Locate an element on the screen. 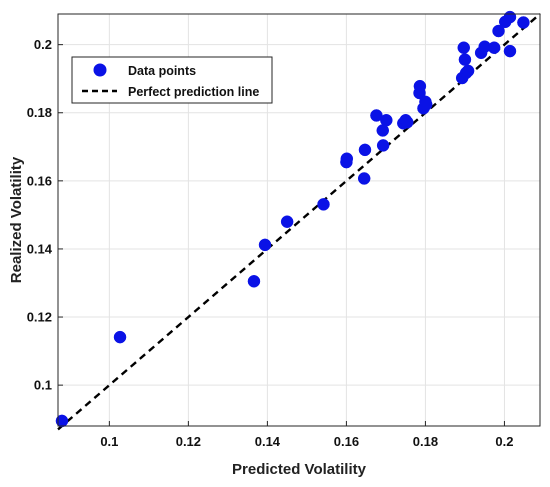 Image resolution: width=550 pixels, height=487 pixels. y-tick-label: 0.1 is located at coordinates (43, 385).